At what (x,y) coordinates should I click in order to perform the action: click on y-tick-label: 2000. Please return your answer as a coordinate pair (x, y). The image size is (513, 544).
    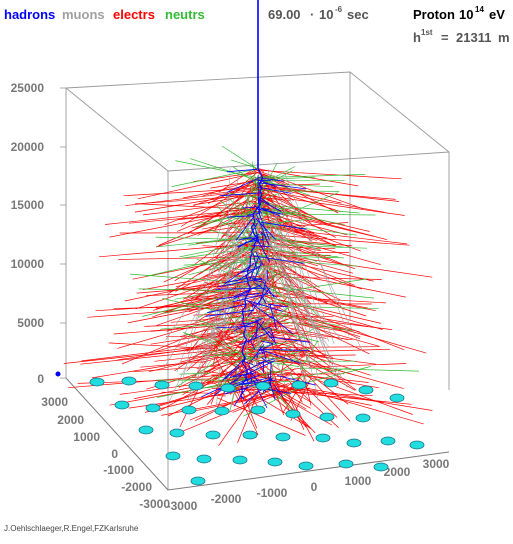
    Looking at the image, I should click on (70, 420).